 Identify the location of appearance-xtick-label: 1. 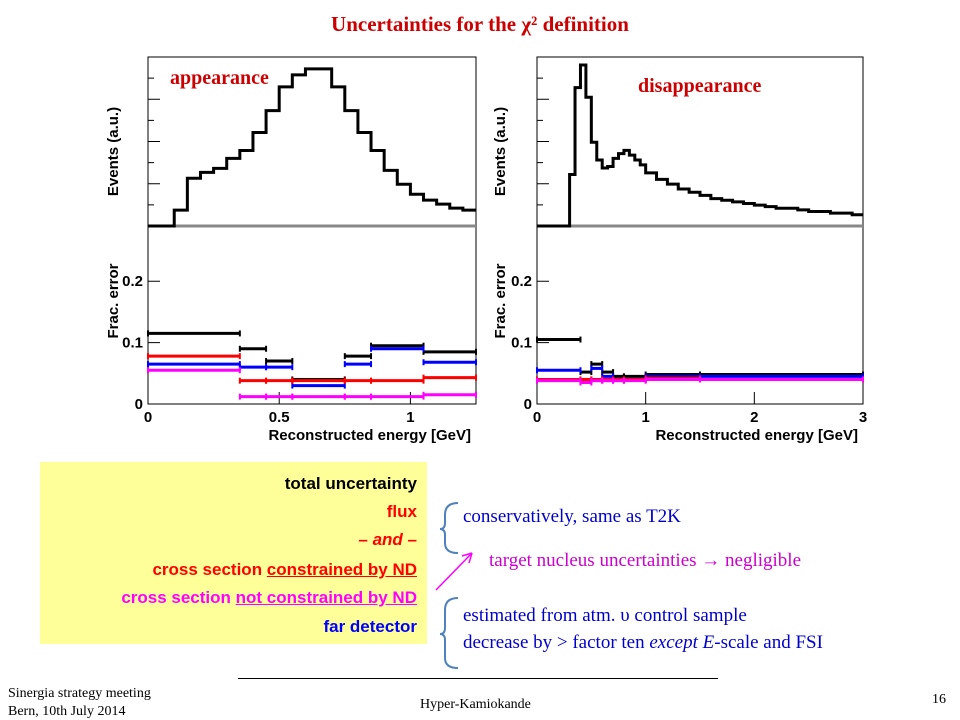
(410, 417).